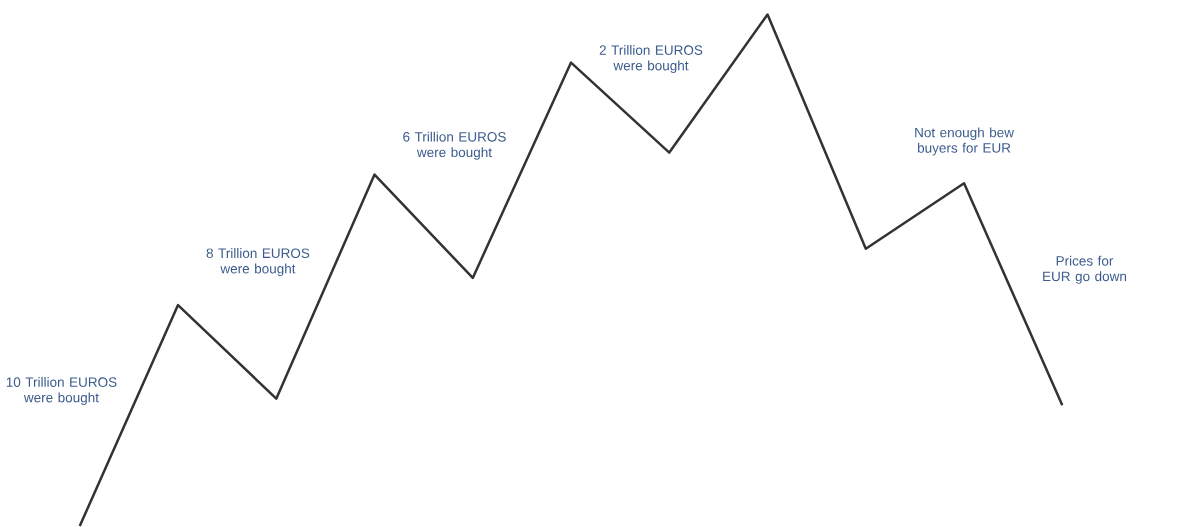 This screenshot has width=1182, height=527. Describe the element at coordinates (61, 390) in the screenshot. I see `annotation: 10 Trillion EUROS were bought` at that location.